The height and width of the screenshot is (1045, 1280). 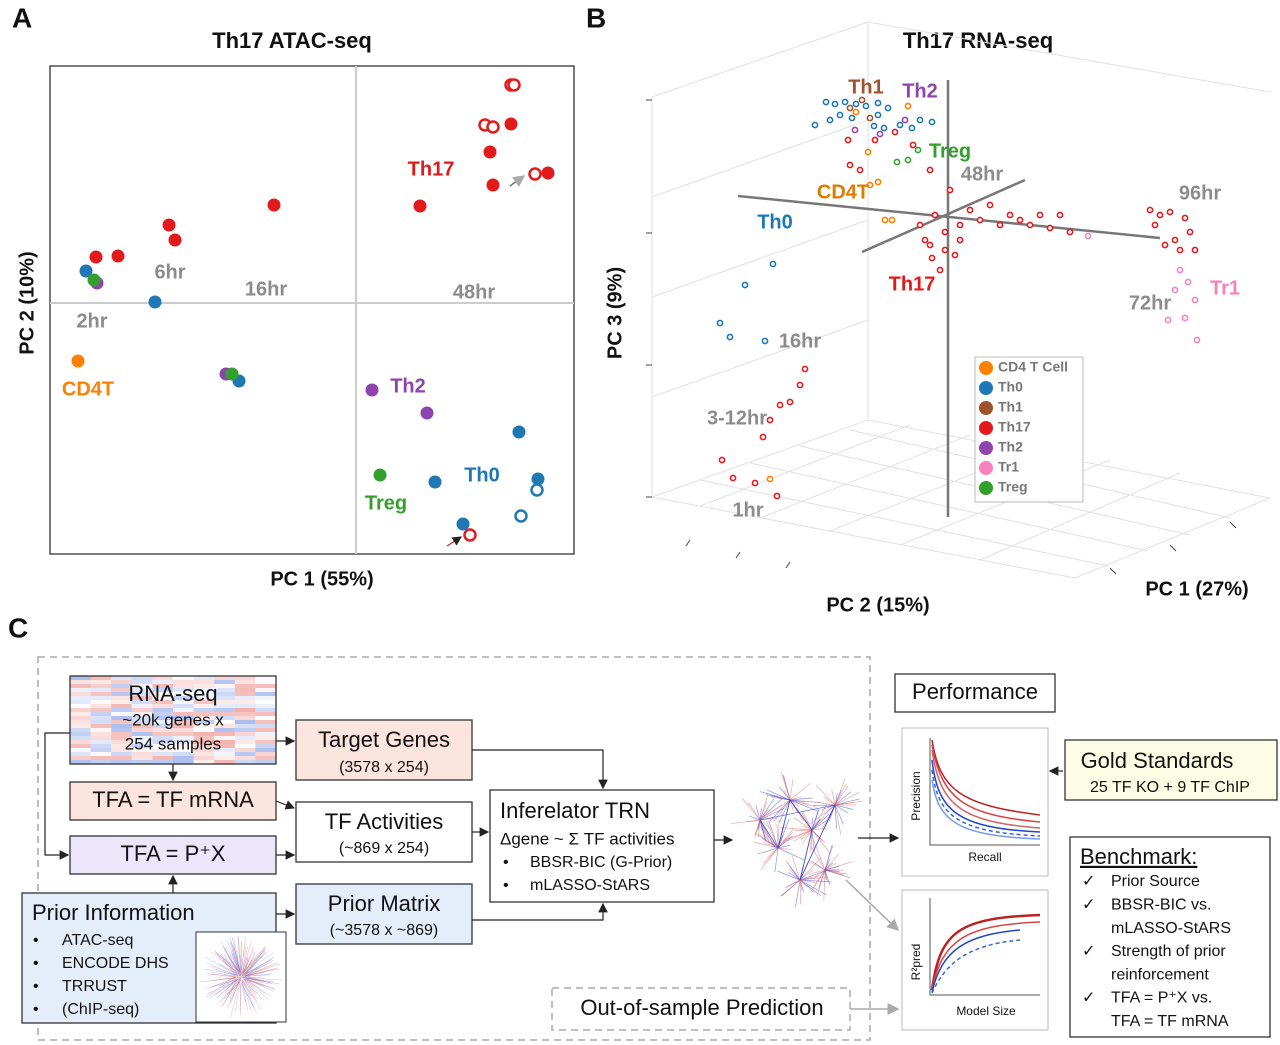 I want to click on annotation: 16hr, so click(x=800, y=341).